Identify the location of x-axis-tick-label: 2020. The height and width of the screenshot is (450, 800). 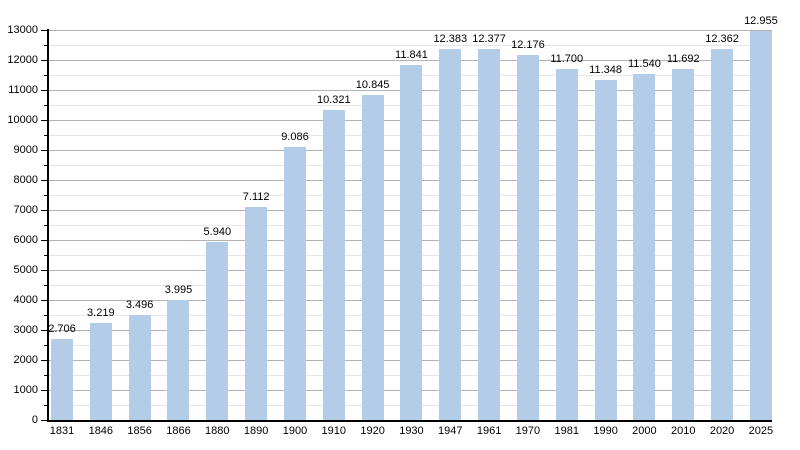
(722, 431).